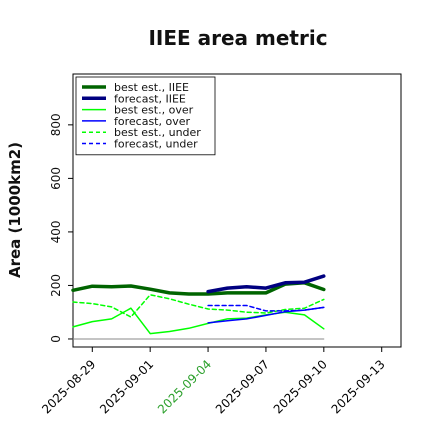  I want to click on x-tick-label: 2025-09-01, so click(126, 386).